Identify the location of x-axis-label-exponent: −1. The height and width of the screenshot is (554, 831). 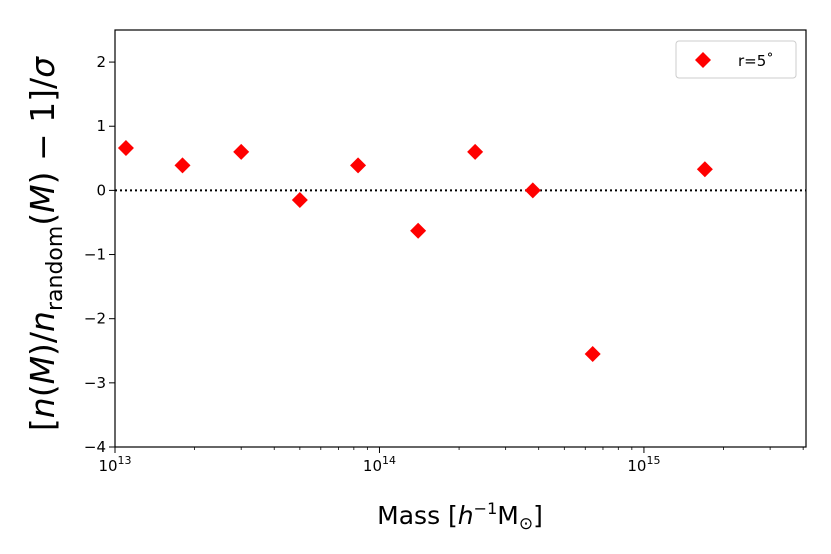
(486, 508).